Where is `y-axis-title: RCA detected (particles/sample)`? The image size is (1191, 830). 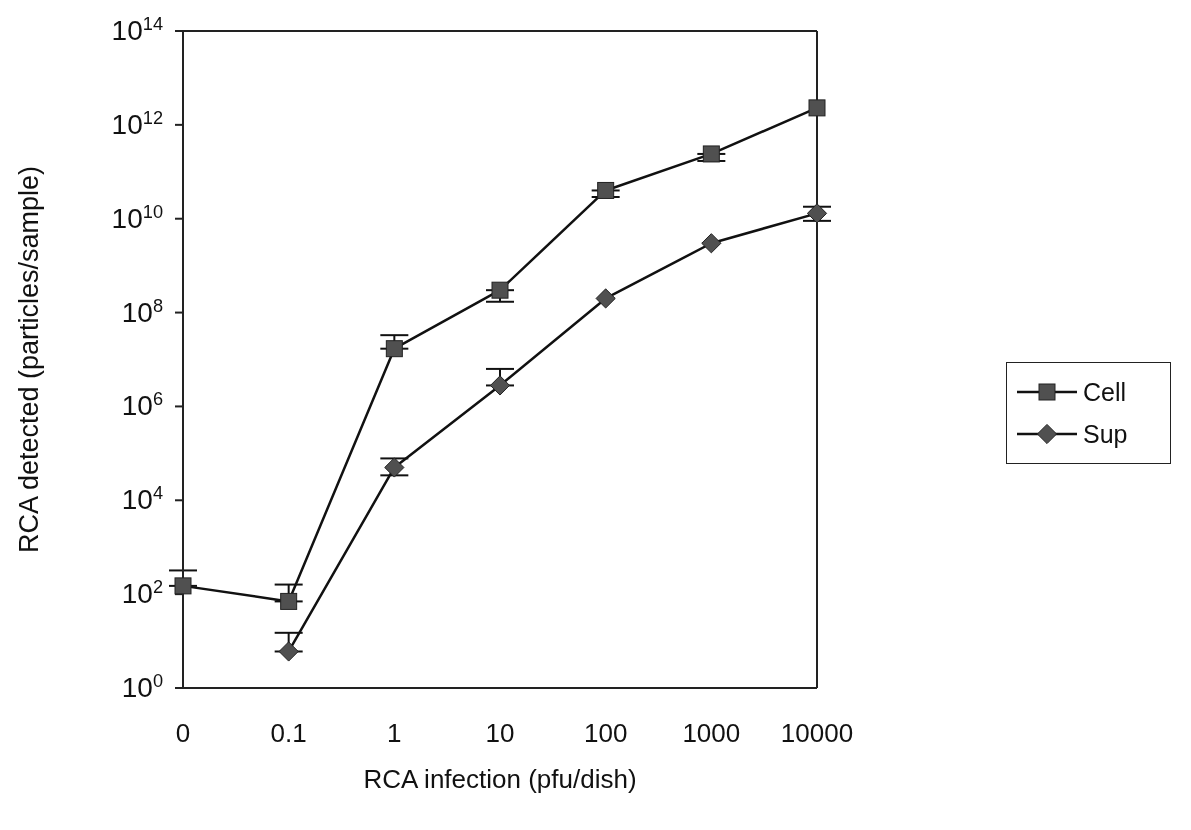
y-axis-title: RCA detected (particles/sample) is located at coordinates (28, 359).